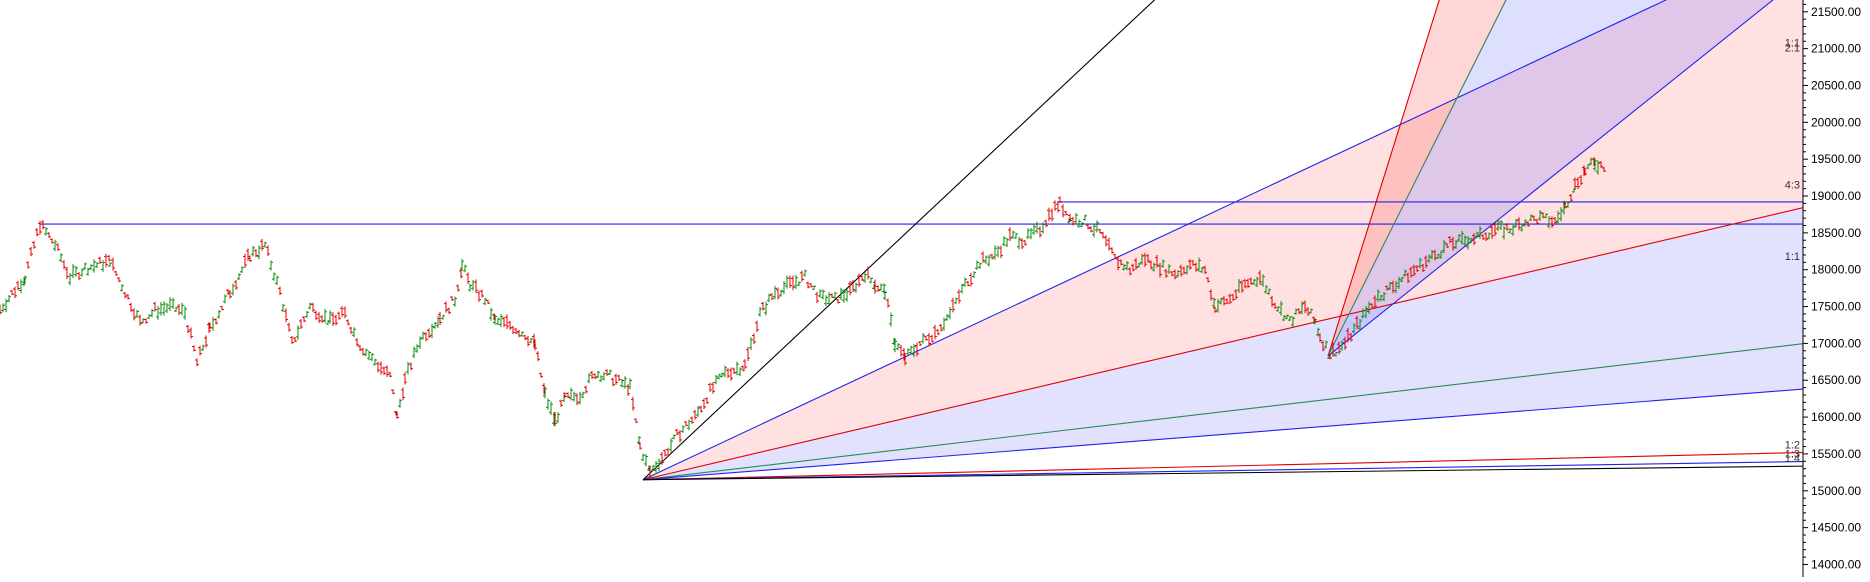 This screenshot has height=582, width=1870. I want to click on y-axis-tick-label: 14000.00, so click(1836, 564).